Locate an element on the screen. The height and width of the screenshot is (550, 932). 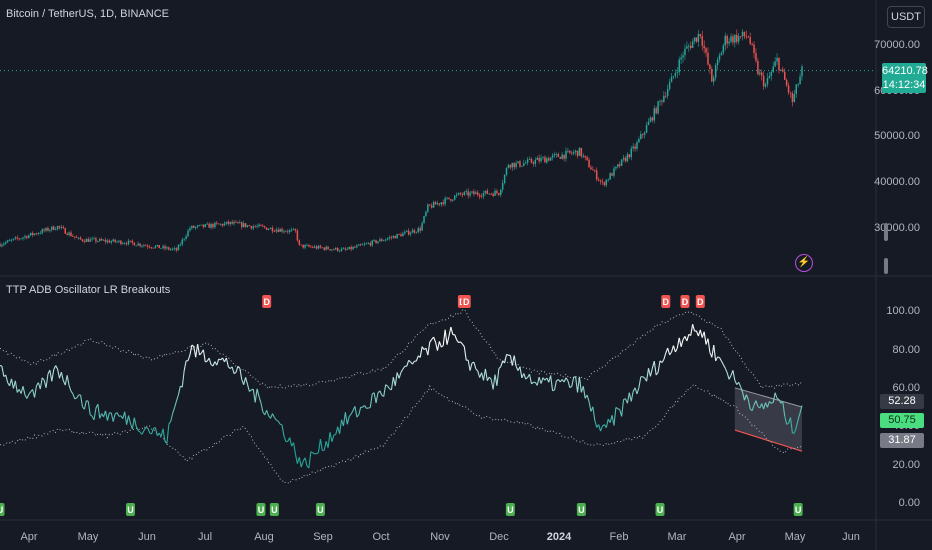
osc-axis-tick: 80.00 is located at coordinates (906, 350).